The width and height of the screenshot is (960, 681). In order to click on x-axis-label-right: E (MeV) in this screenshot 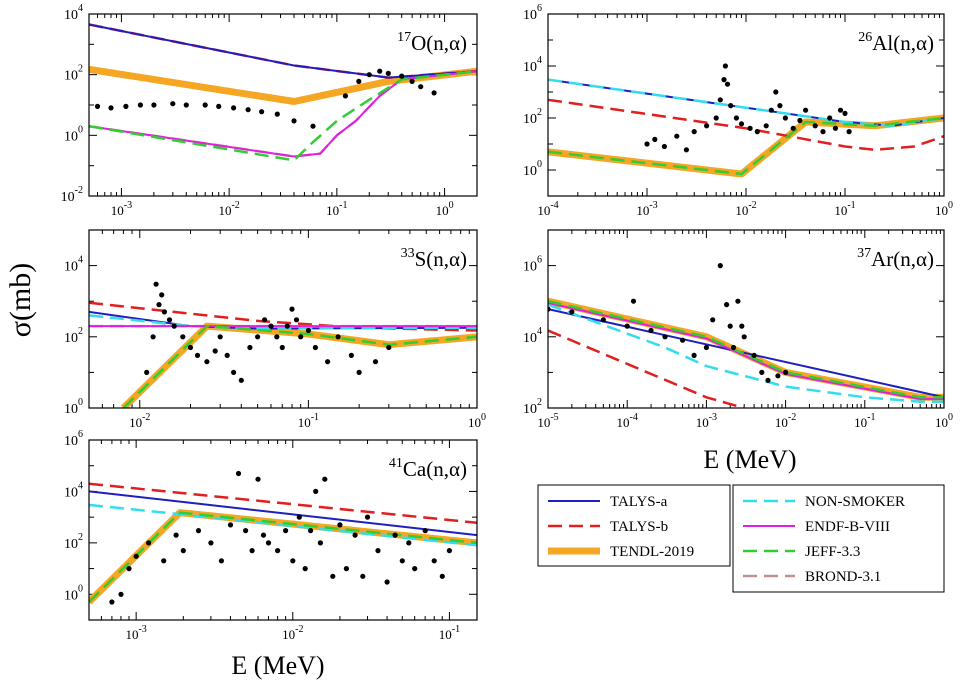, I will do `click(749, 459)`.